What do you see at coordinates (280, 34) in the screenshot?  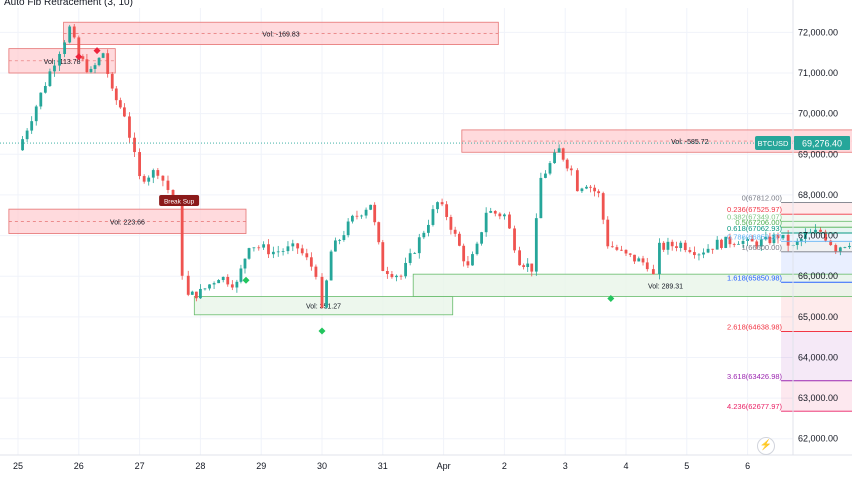 I see `zone-volume-label: Vol: -169.83` at bounding box center [280, 34].